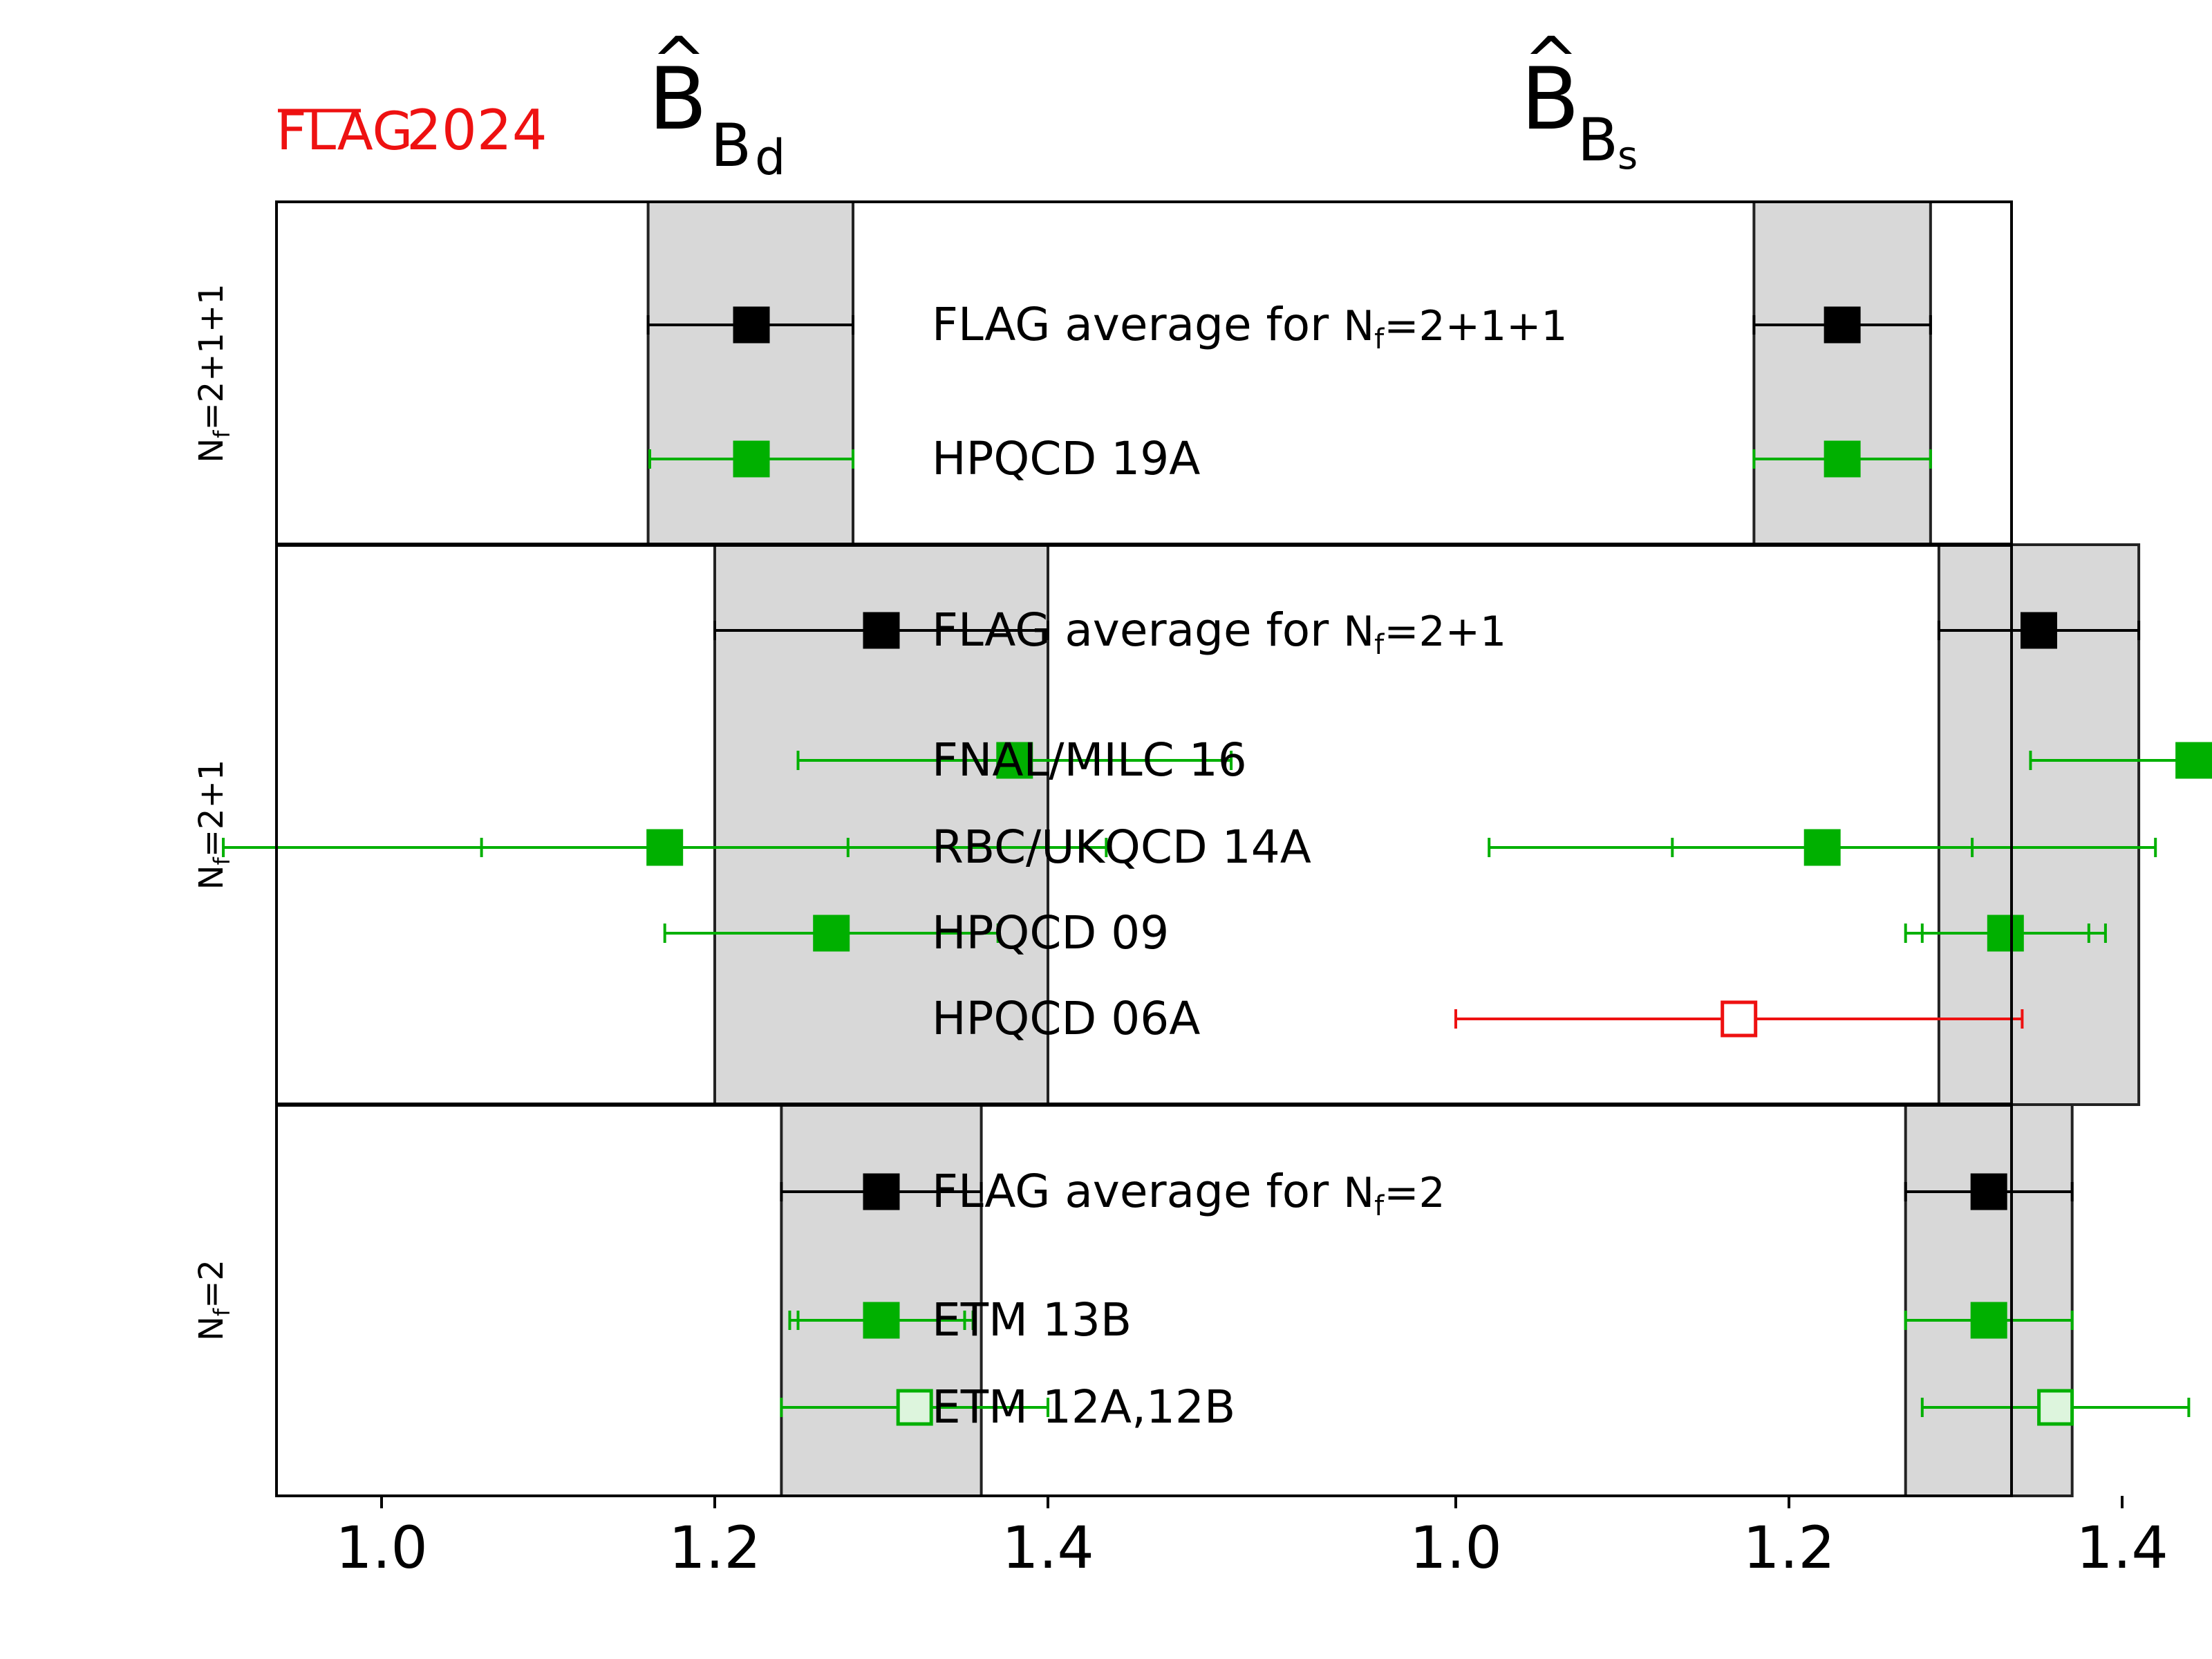 Image resolution: width=2212 pixels, height=1659 pixels. What do you see at coordinates (731, 145) in the screenshot?
I see `title-bd-subscript: B` at bounding box center [731, 145].